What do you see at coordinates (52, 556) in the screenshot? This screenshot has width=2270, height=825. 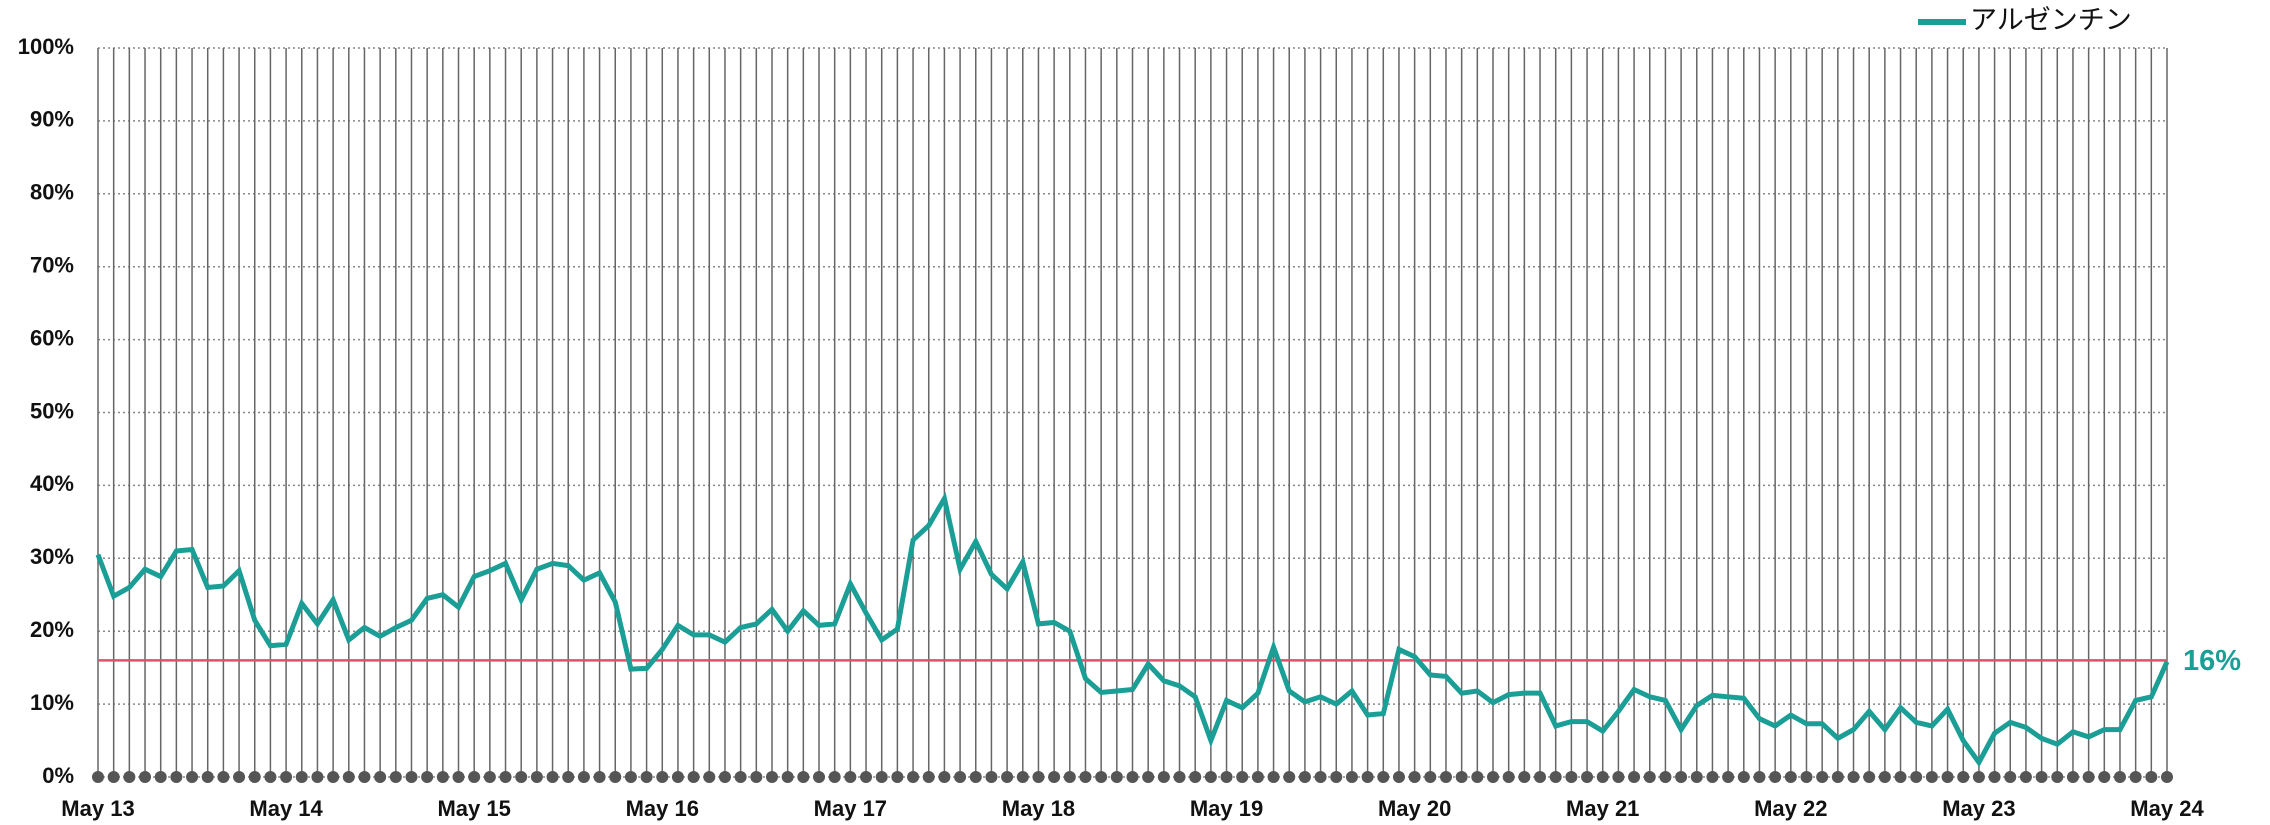 I see `y-tick-label: 30%` at bounding box center [52, 556].